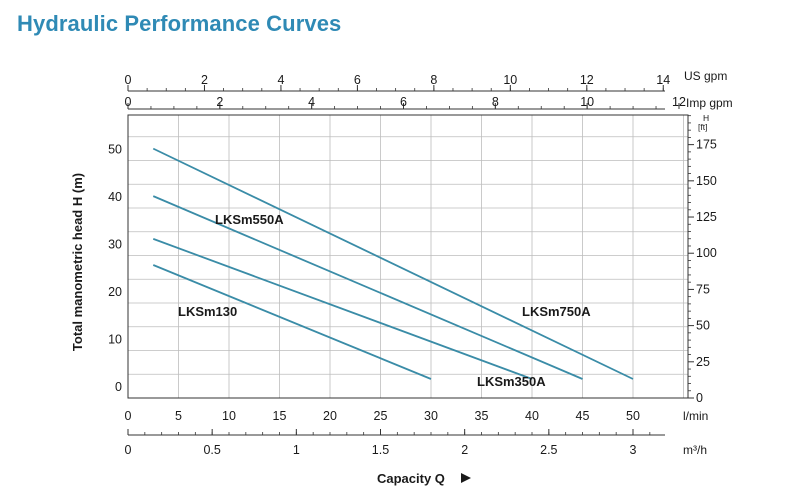  I want to click on m3h-unit-label: m³/h, so click(695, 450).